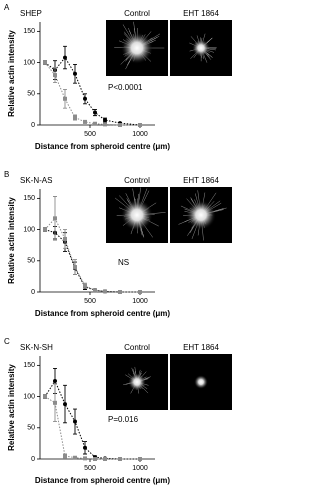 The height and width of the screenshot is (500, 320). Describe the element at coordinates (6, 174) in the screenshot. I see `panel-label: B` at that location.